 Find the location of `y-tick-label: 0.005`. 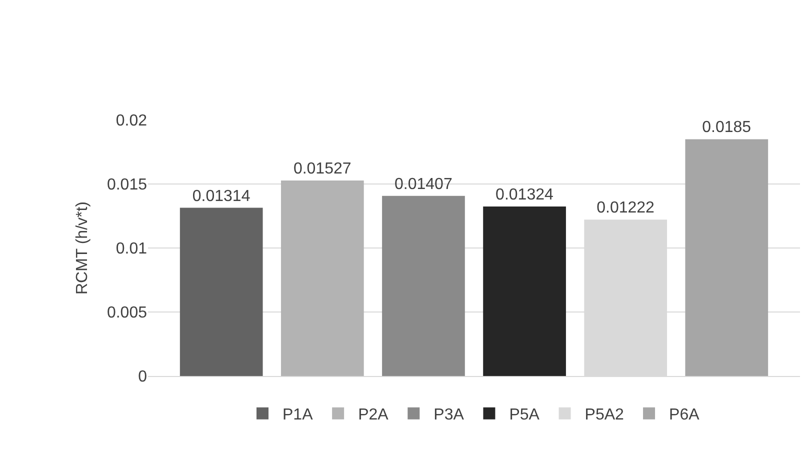

y-tick-label: 0.005 is located at coordinates (127, 313).